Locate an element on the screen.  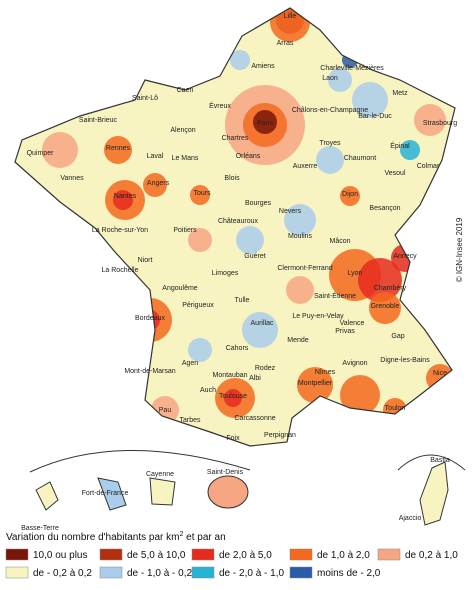
city-label: La Rochelle is located at coordinates (120, 270).